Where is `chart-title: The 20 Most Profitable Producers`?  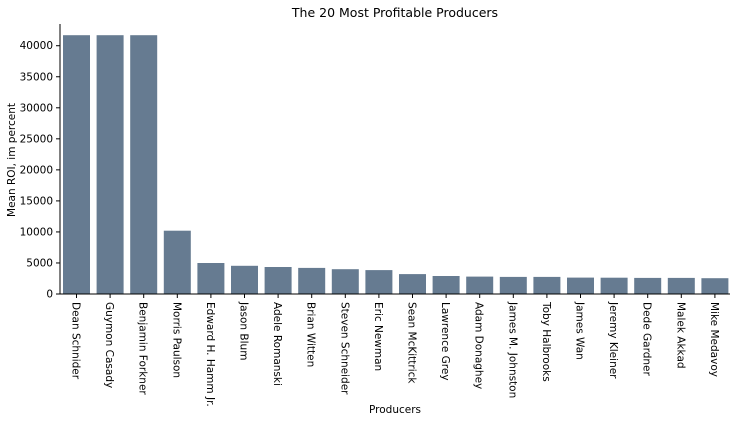 chart-title: The 20 Most Profitable Producers is located at coordinates (394, 12).